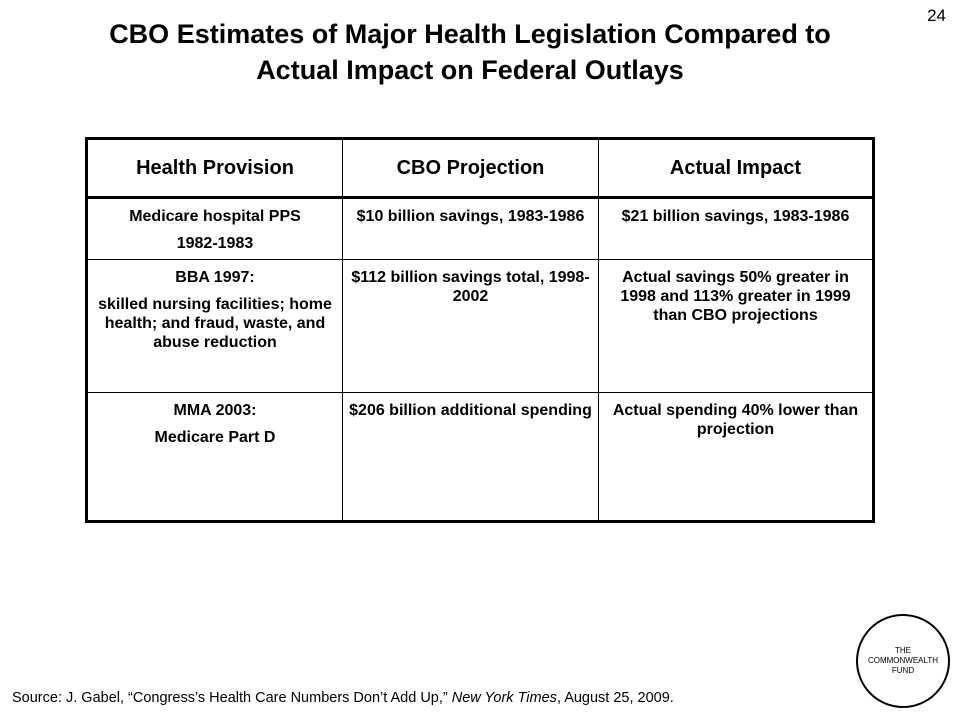  I want to click on provision-name: MMA 2003:, so click(215, 410).